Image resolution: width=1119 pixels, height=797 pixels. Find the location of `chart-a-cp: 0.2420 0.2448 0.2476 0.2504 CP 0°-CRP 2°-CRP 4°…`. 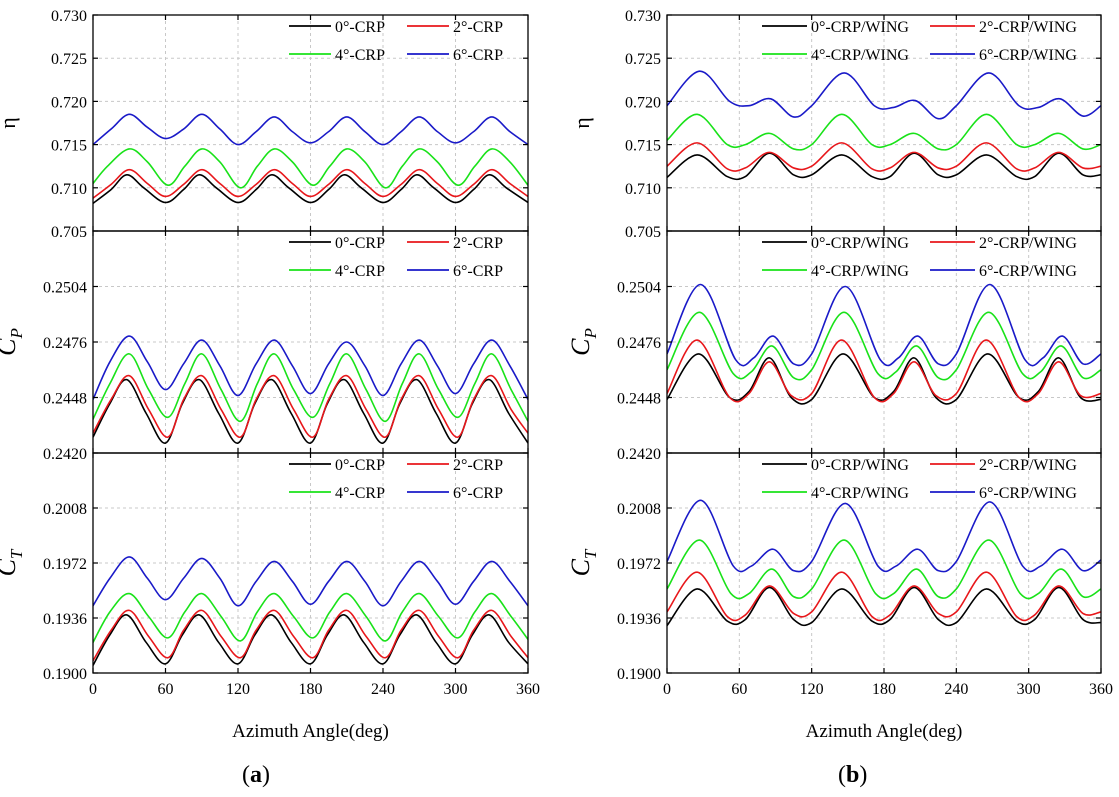

chart-a-cp: 0.2420 0.2448 0.2476 0.2504 CP 0°-CRP 2°-CRP 4°… is located at coordinates (264, 346).